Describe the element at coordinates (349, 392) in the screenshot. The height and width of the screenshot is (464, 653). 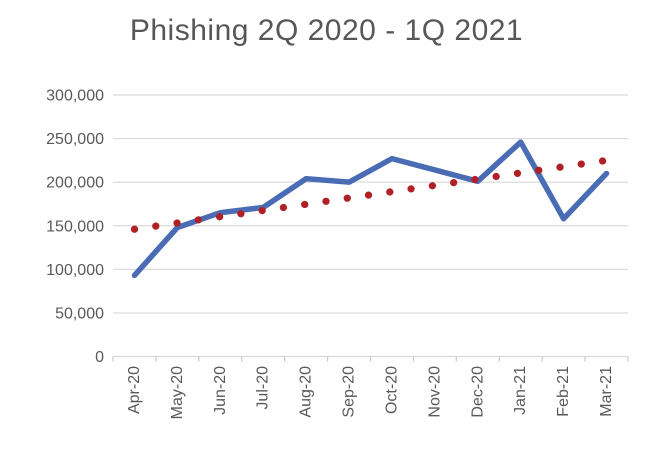
I see `x-tick-label: Sep-20` at that location.